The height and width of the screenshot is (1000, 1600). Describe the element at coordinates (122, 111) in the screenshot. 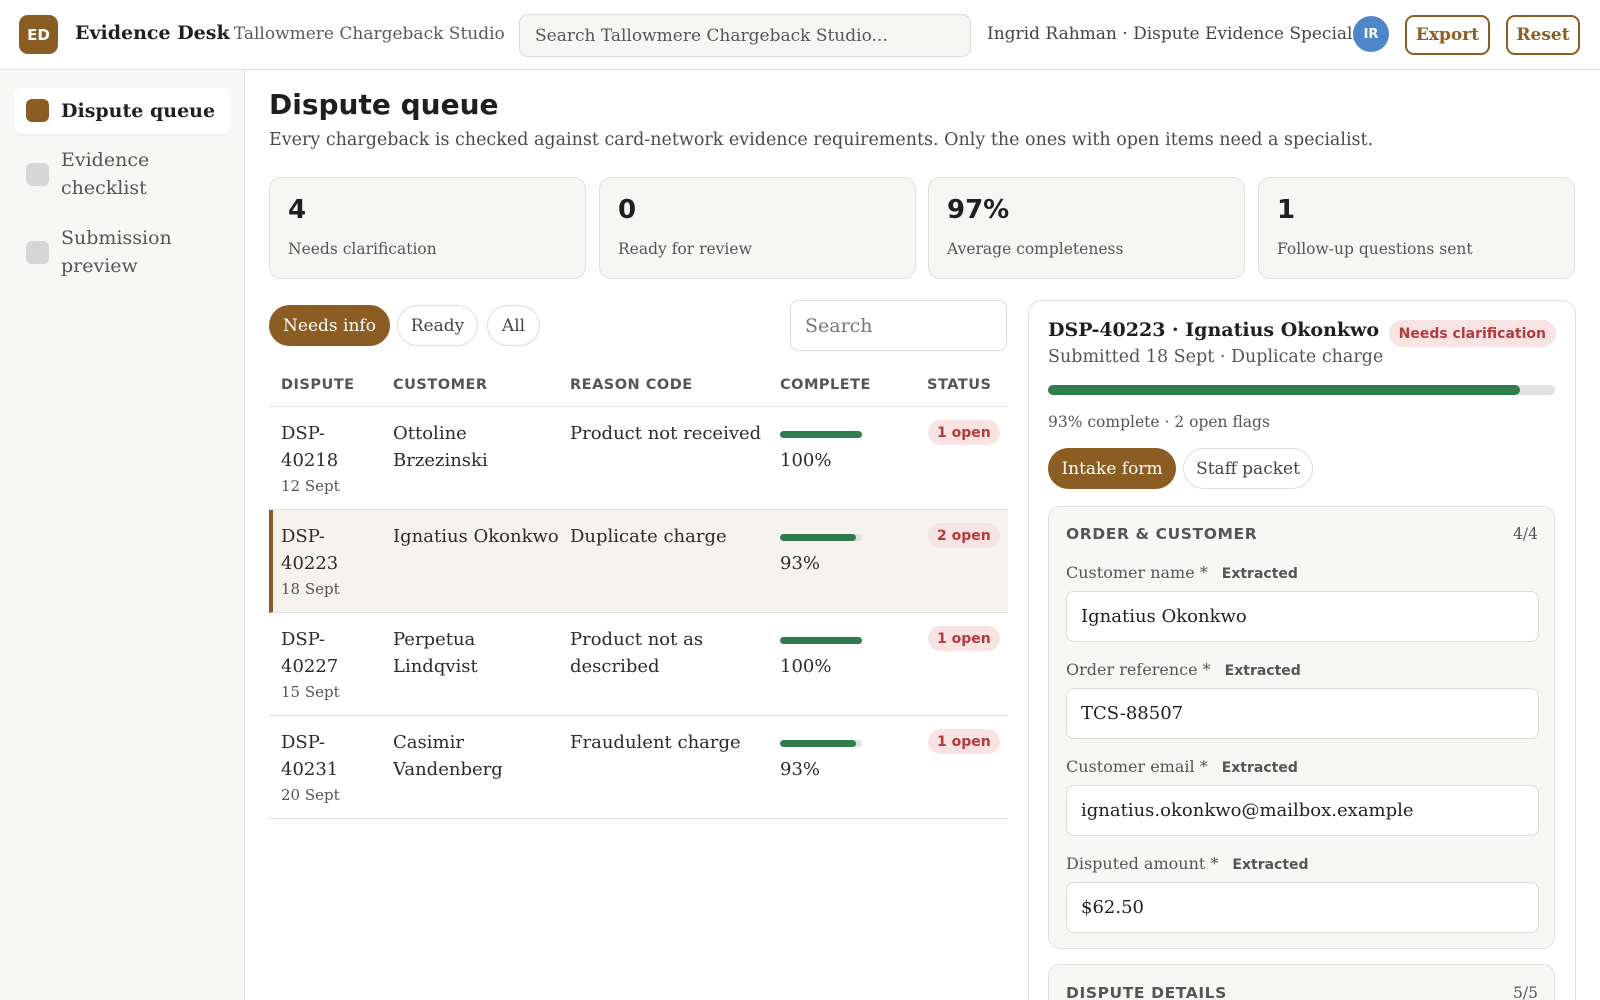

I see `sidebar-item-dispute-queue: Dispute queue` at that location.